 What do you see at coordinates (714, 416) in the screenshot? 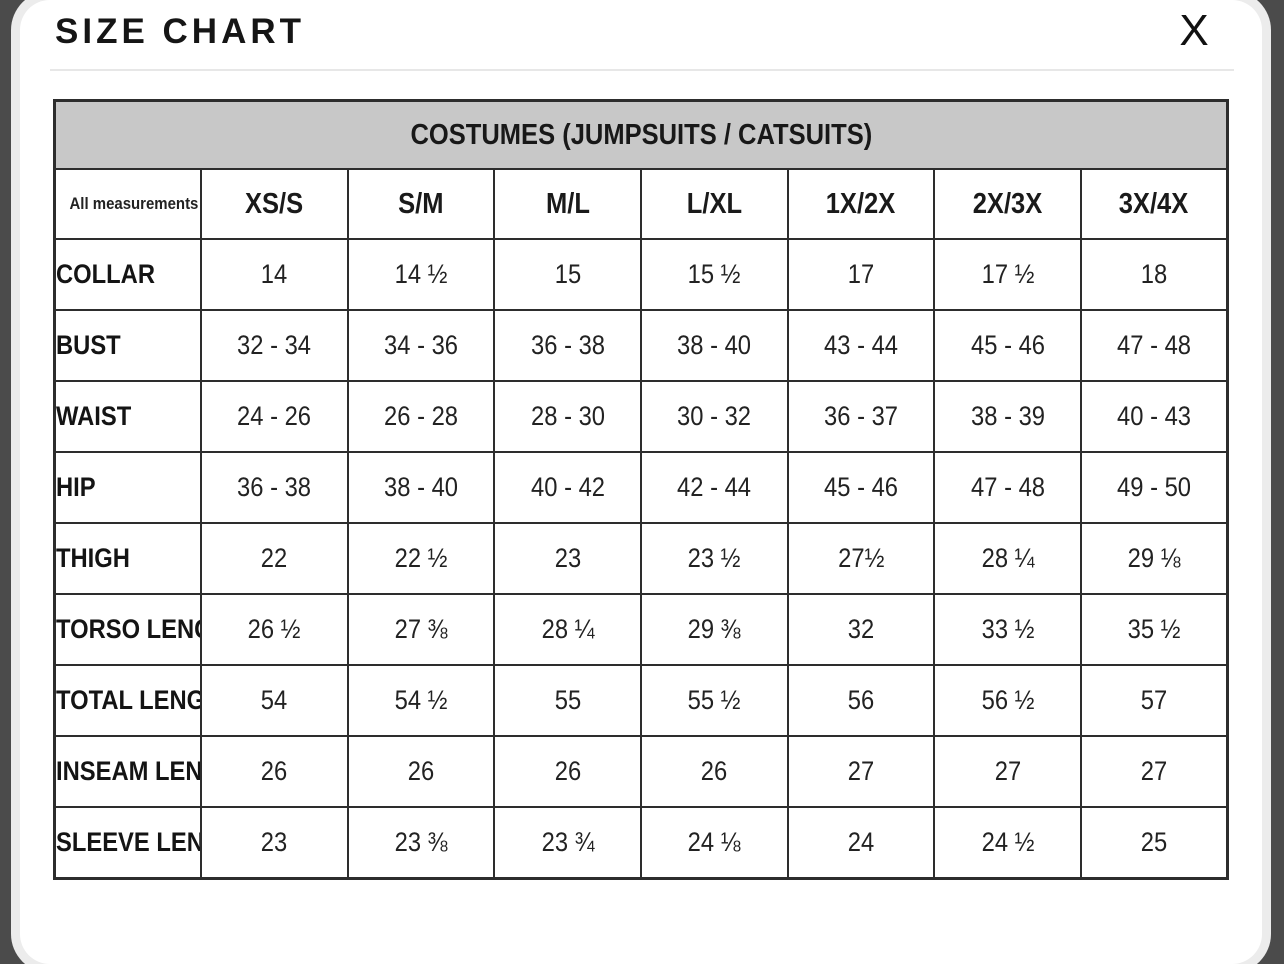
I see `measurement-cell: 30 - 32` at bounding box center [714, 416].